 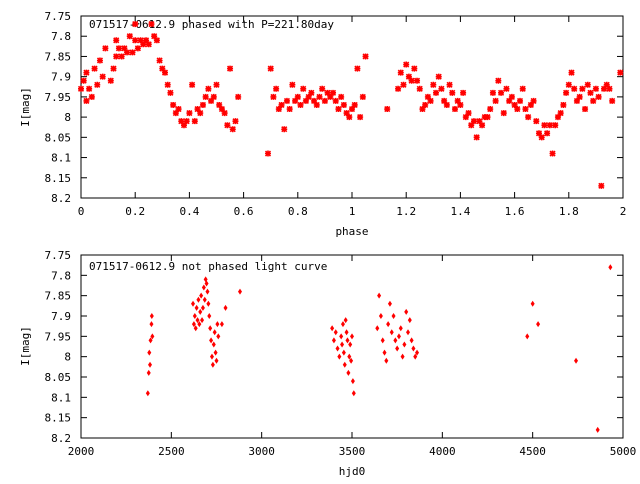 I want to click on phased-xtick-label: 1.8, so click(x=569, y=211).